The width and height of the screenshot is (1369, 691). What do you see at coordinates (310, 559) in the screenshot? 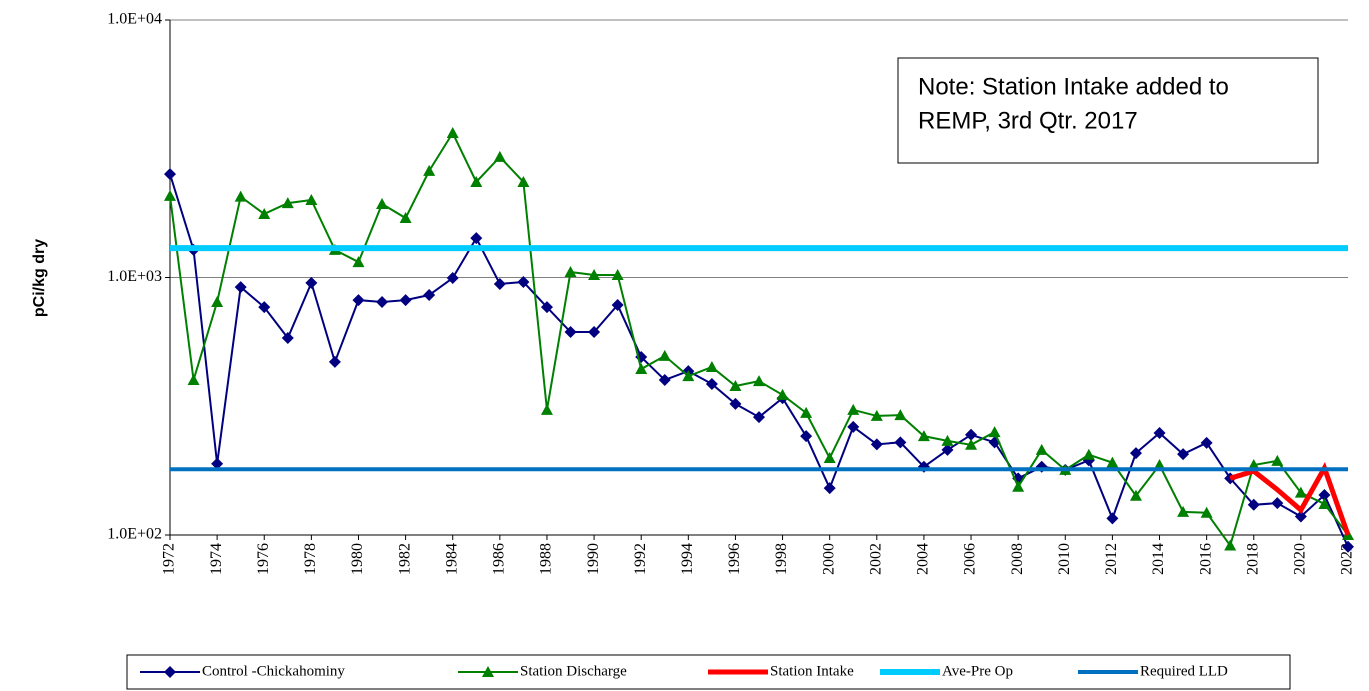
I see `x-tick-label: 1978` at bounding box center [310, 559].